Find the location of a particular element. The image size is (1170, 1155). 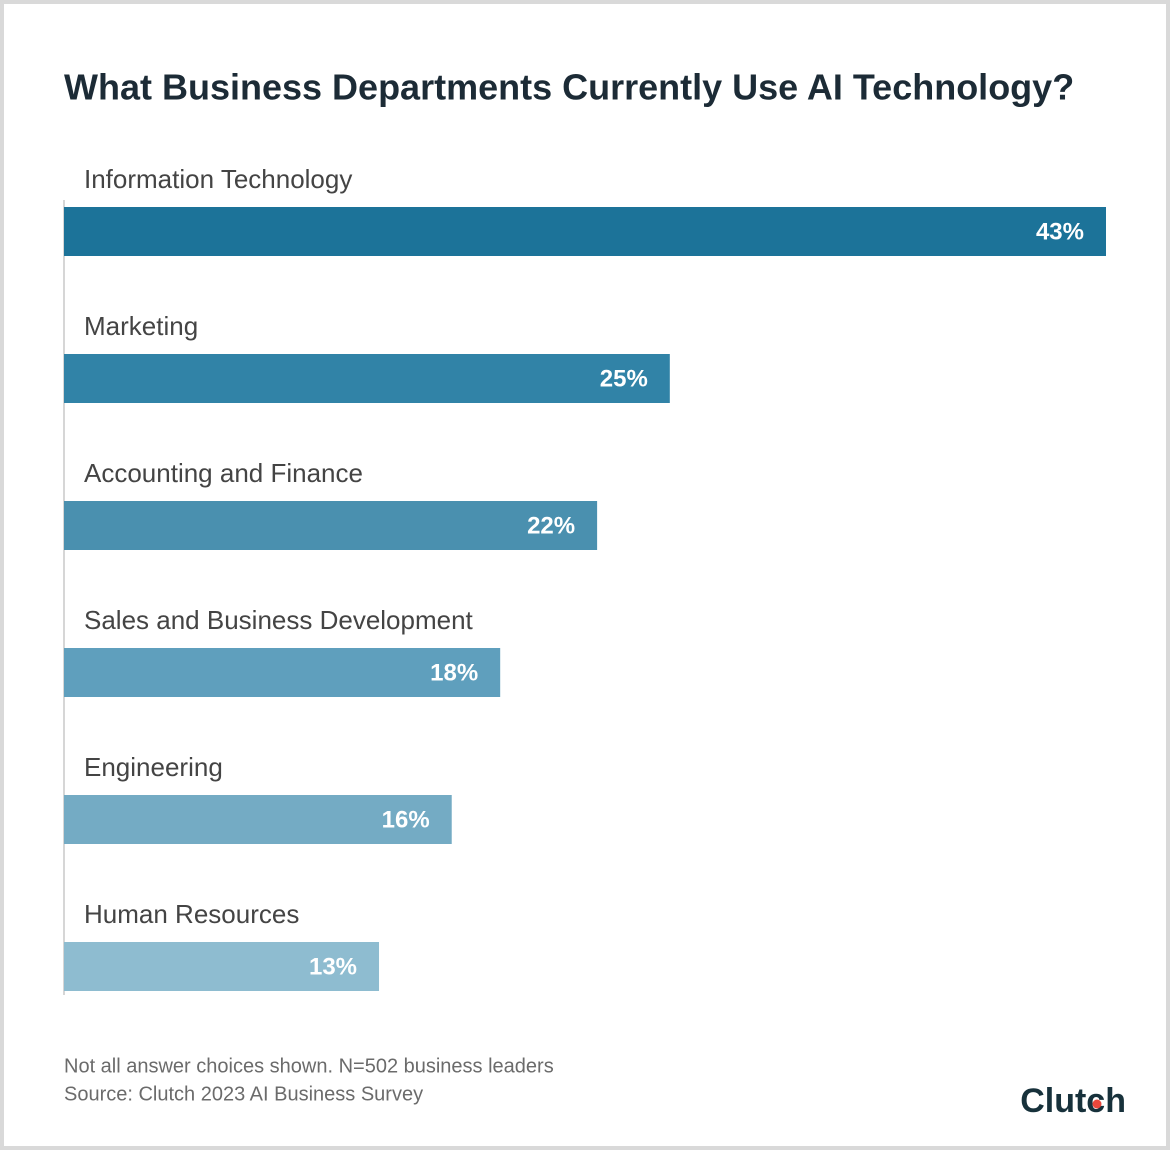

logo-dot is located at coordinates (1097, 1104).